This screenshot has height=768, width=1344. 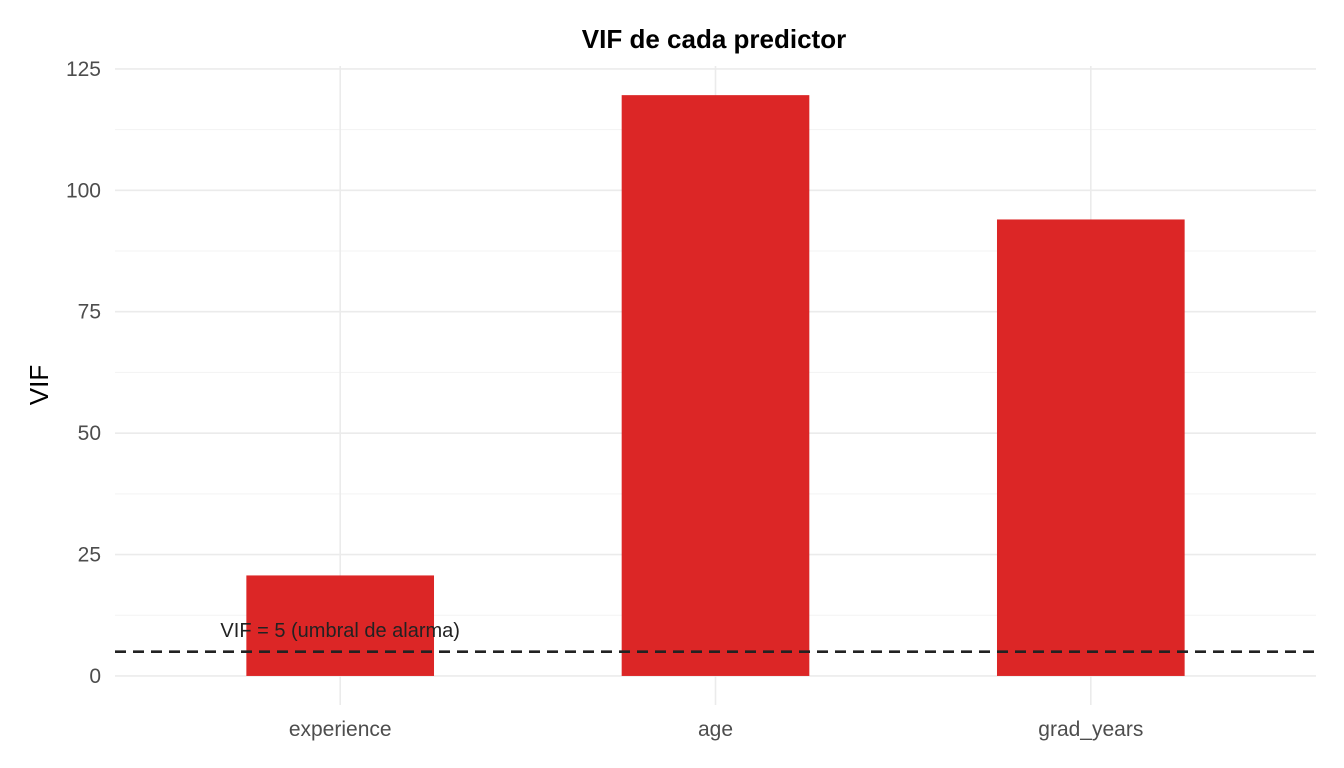 What do you see at coordinates (89, 555) in the screenshot?
I see `y-tick-label: 25` at bounding box center [89, 555].